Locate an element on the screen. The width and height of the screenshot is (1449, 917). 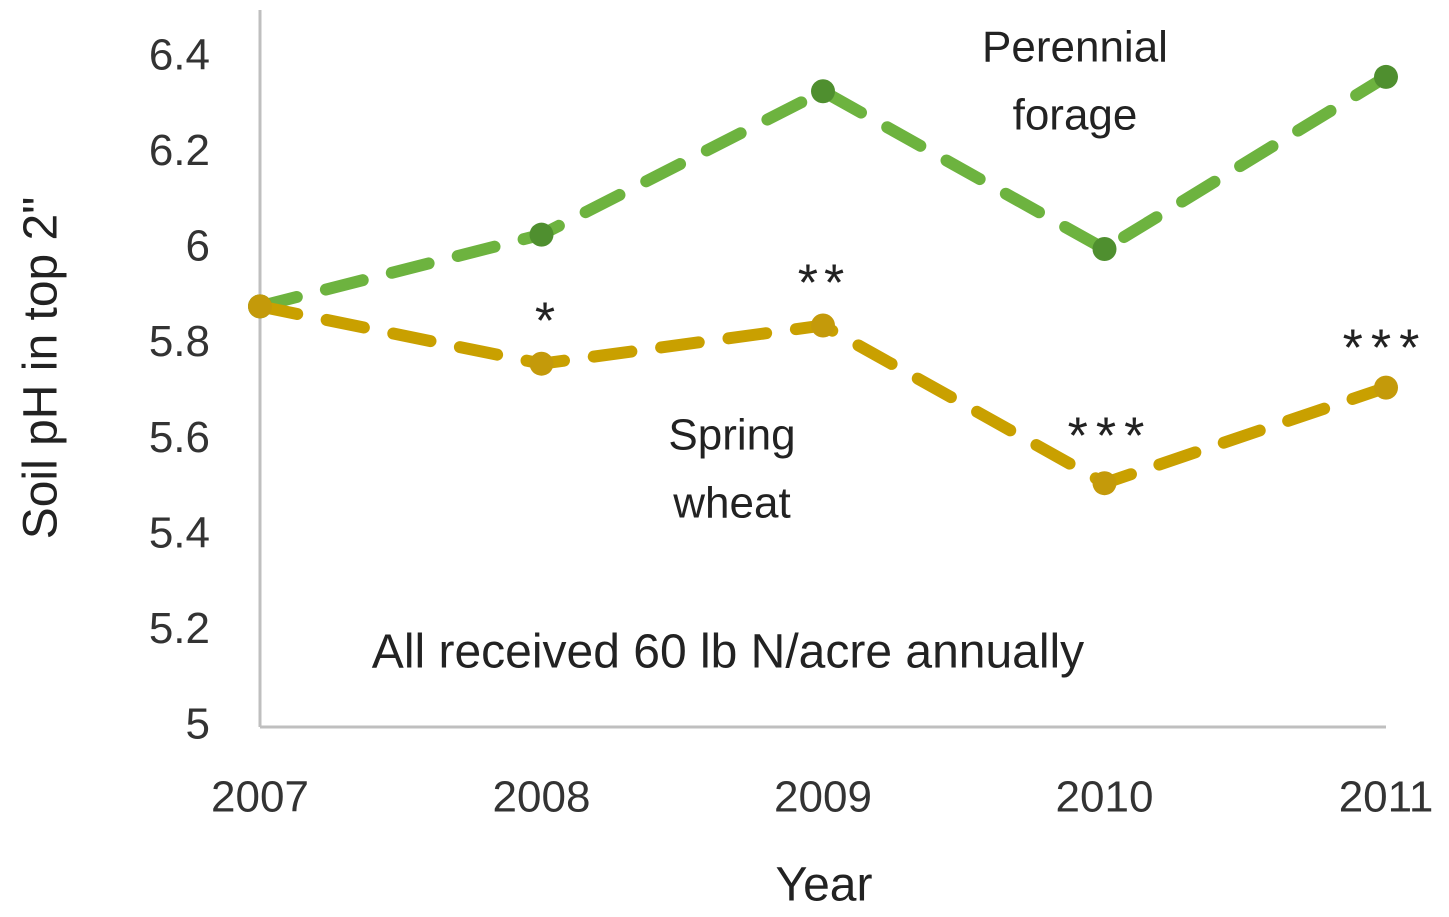
y-tick-label: 5.4 is located at coordinates (179, 532).